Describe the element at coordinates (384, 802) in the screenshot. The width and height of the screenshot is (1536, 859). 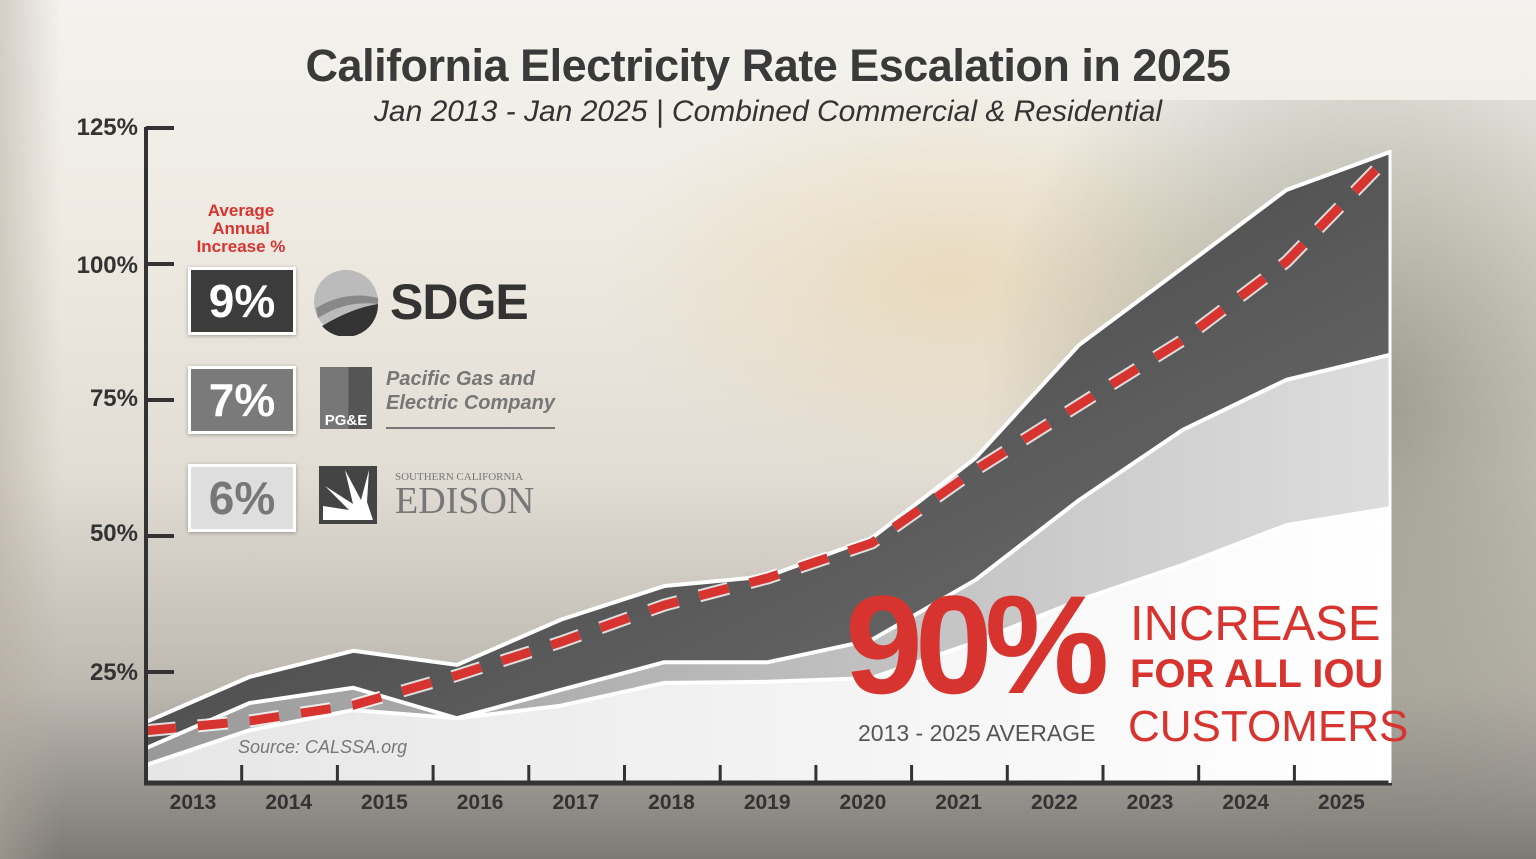
I see `x-tick-label: 2015` at that location.